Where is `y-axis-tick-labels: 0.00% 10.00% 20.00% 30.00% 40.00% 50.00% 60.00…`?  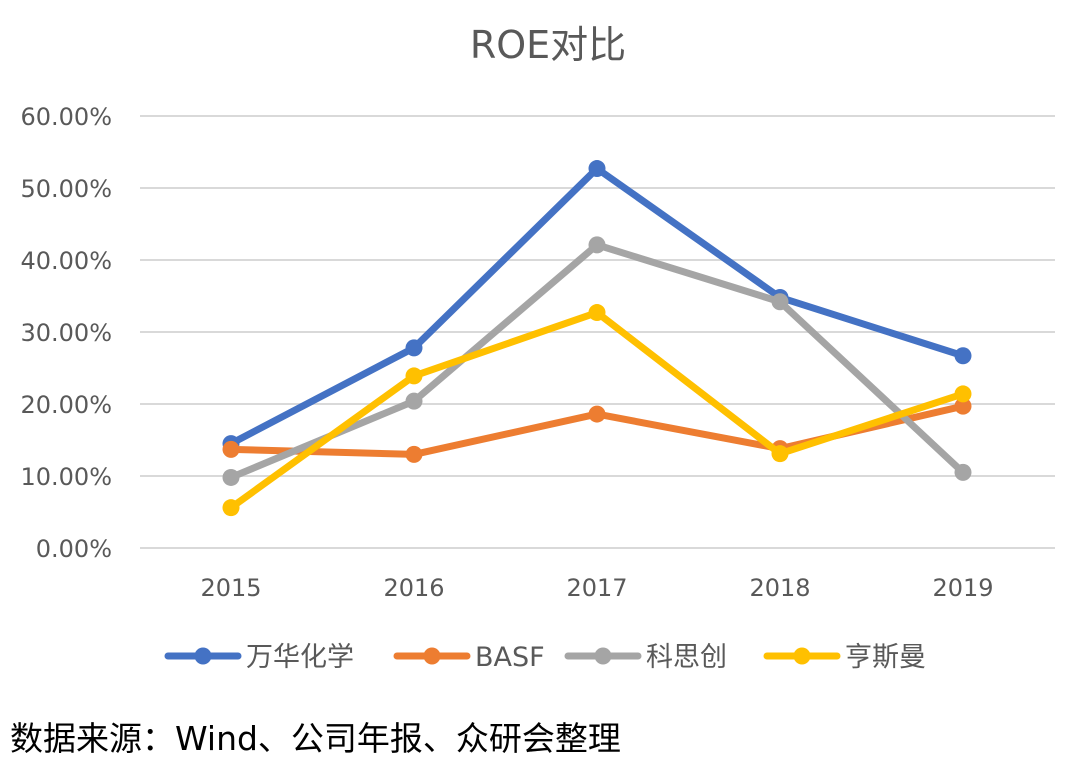
y-axis-tick-labels: 0.00% 10.00% 20.00% 30.00% 40.00% 50.00% 60.00… is located at coordinates (66, 333).